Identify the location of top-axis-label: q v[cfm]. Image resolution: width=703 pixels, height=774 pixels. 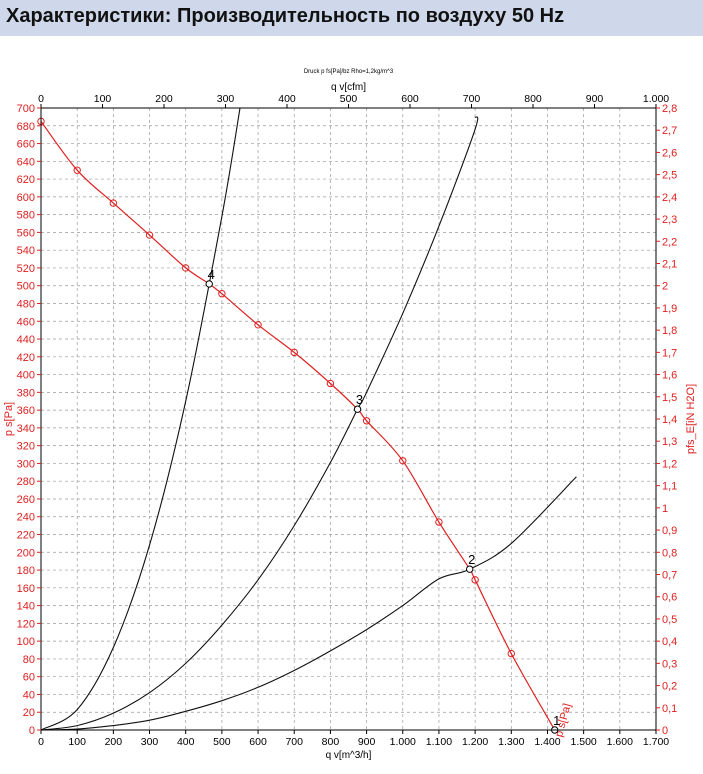
(348, 87).